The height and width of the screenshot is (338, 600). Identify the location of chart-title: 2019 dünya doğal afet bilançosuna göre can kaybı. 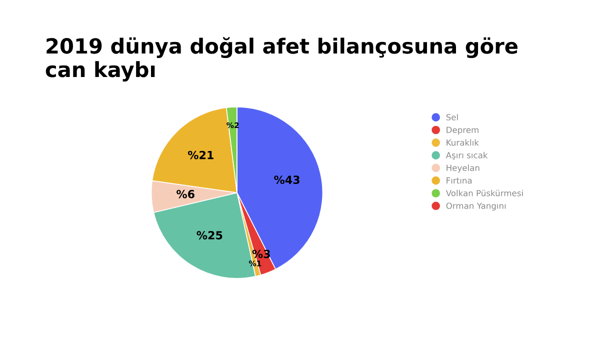
(282, 59).